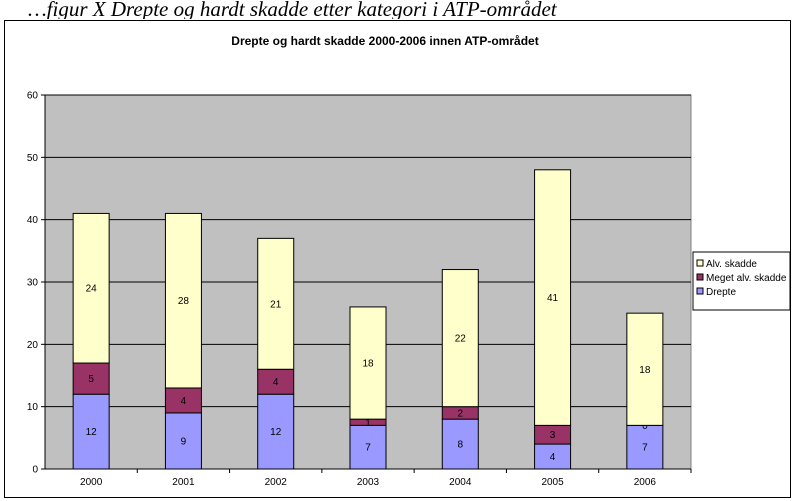 Image resolution: width=795 pixels, height=501 pixels. I want to click on data-label: 41, so click(553, 298).